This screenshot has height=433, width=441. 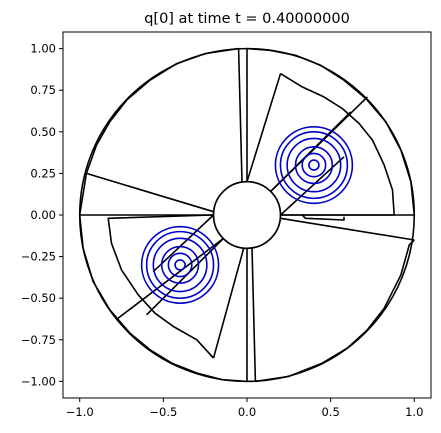 I want to click on y-tick-label: 1.00, so click(x=43, y=49).